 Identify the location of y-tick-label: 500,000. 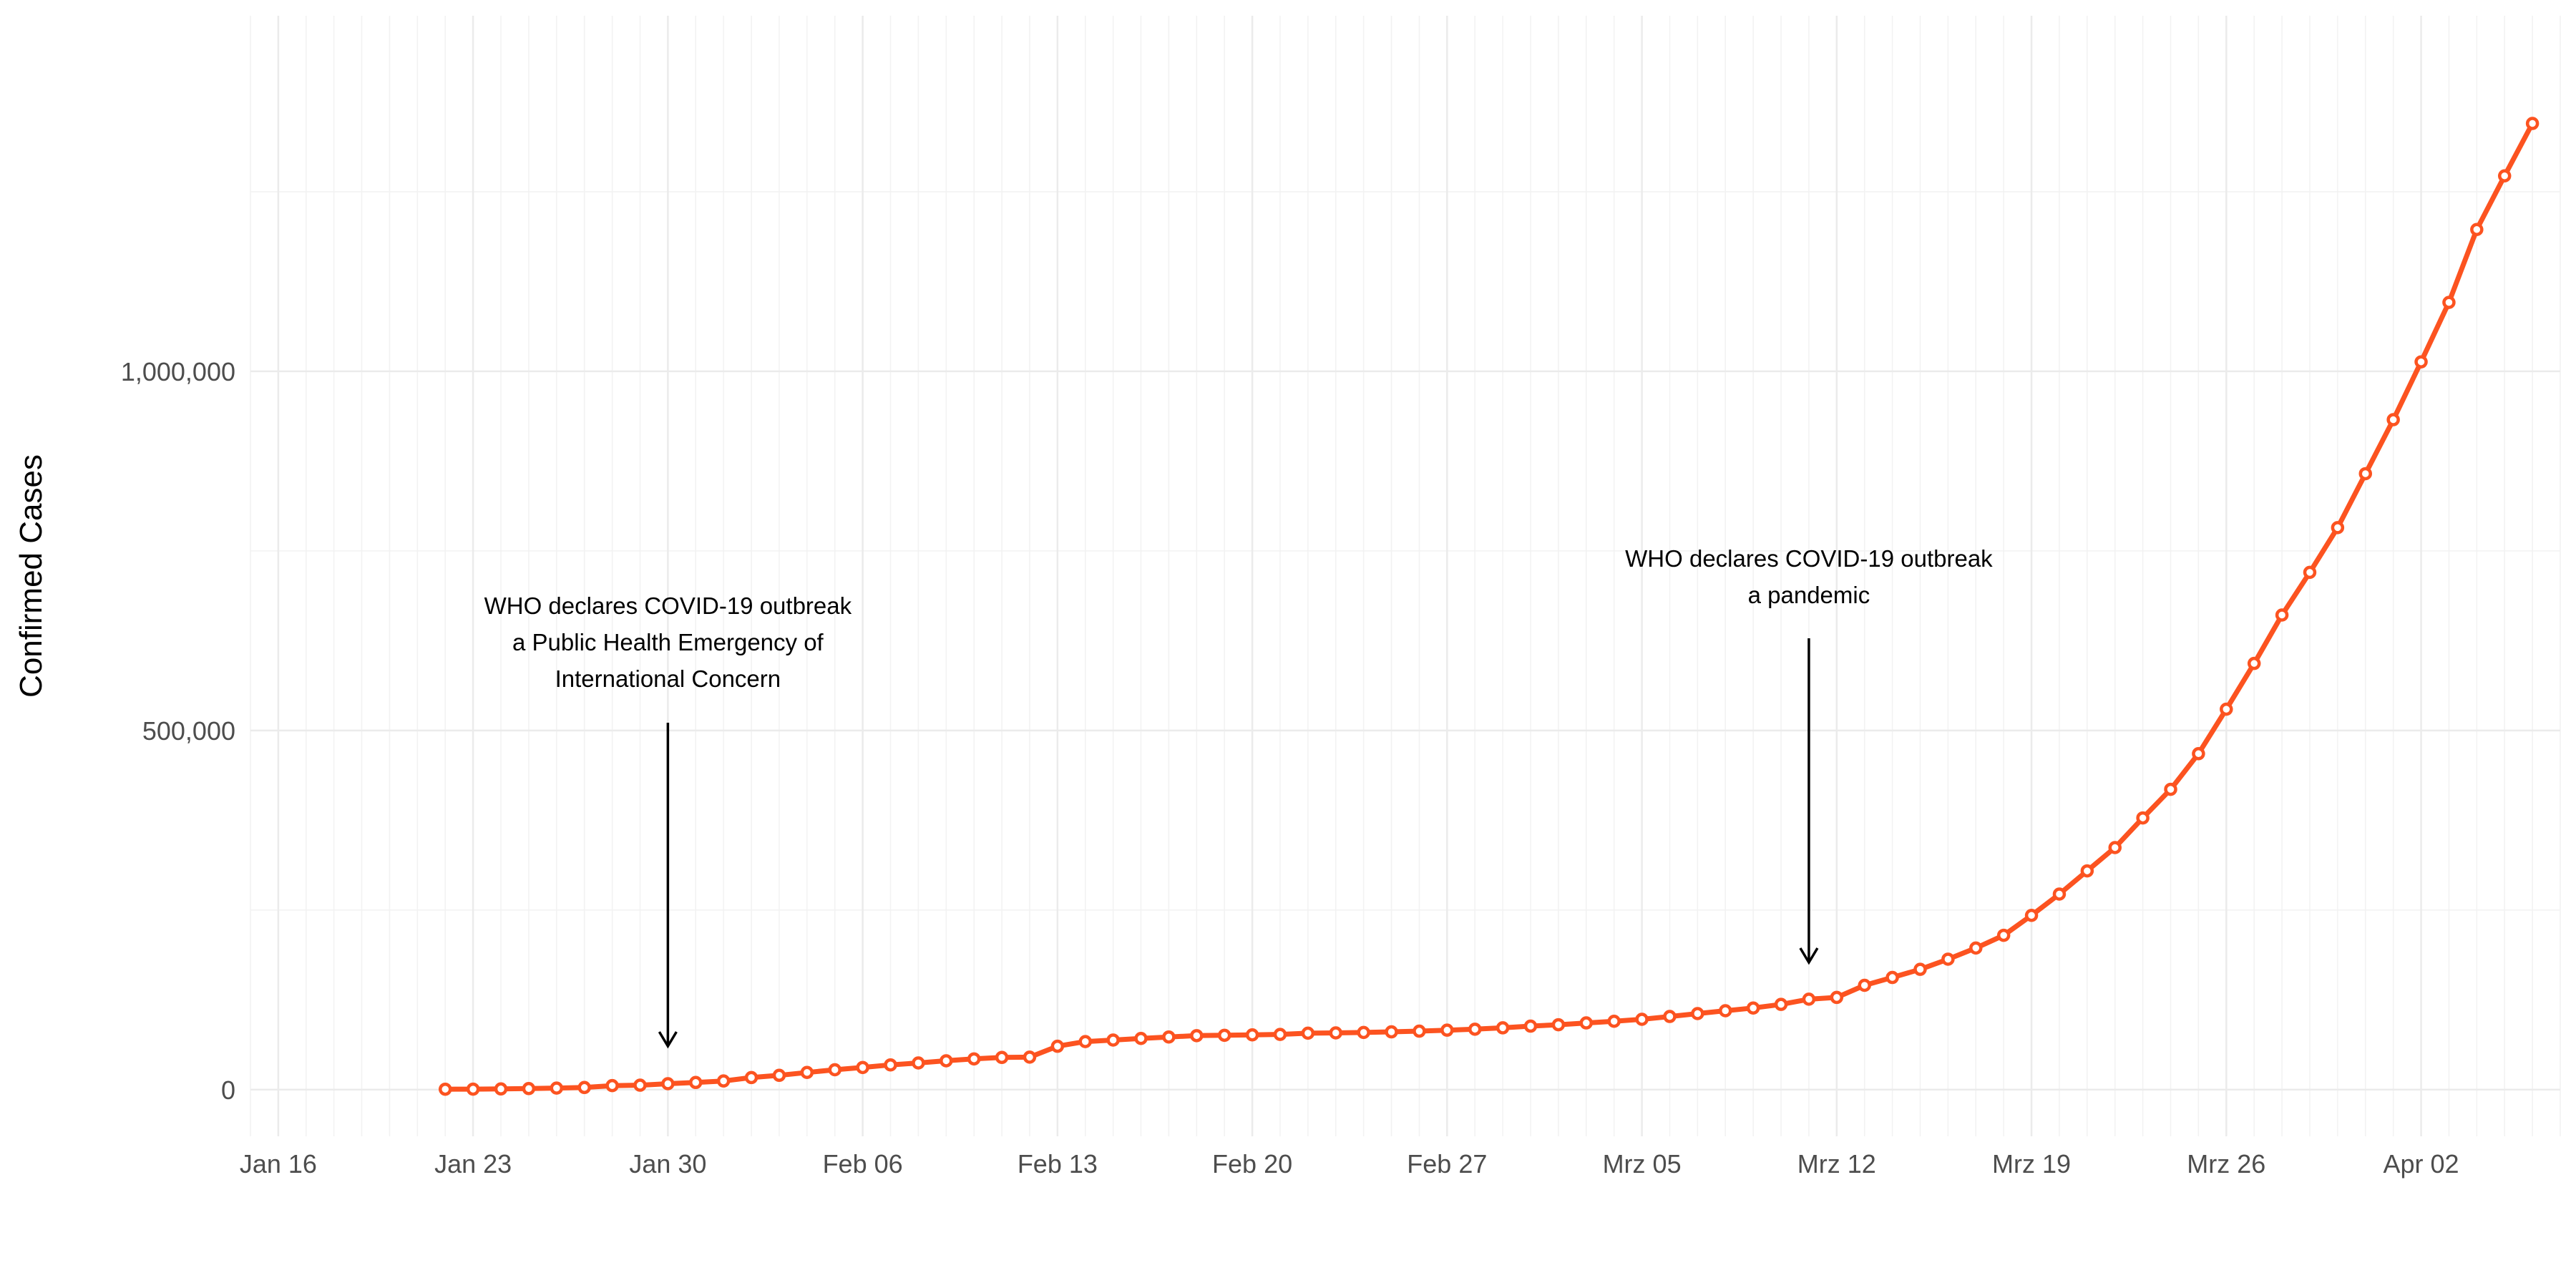
(188, 731).